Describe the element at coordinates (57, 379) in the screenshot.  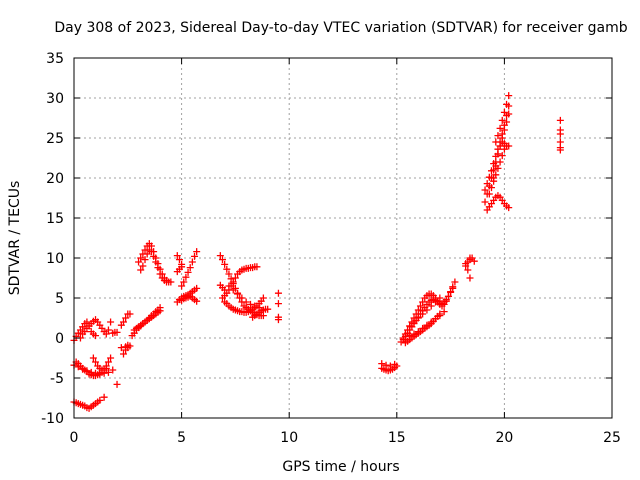
I see `y-tick-label: -5` at that location.